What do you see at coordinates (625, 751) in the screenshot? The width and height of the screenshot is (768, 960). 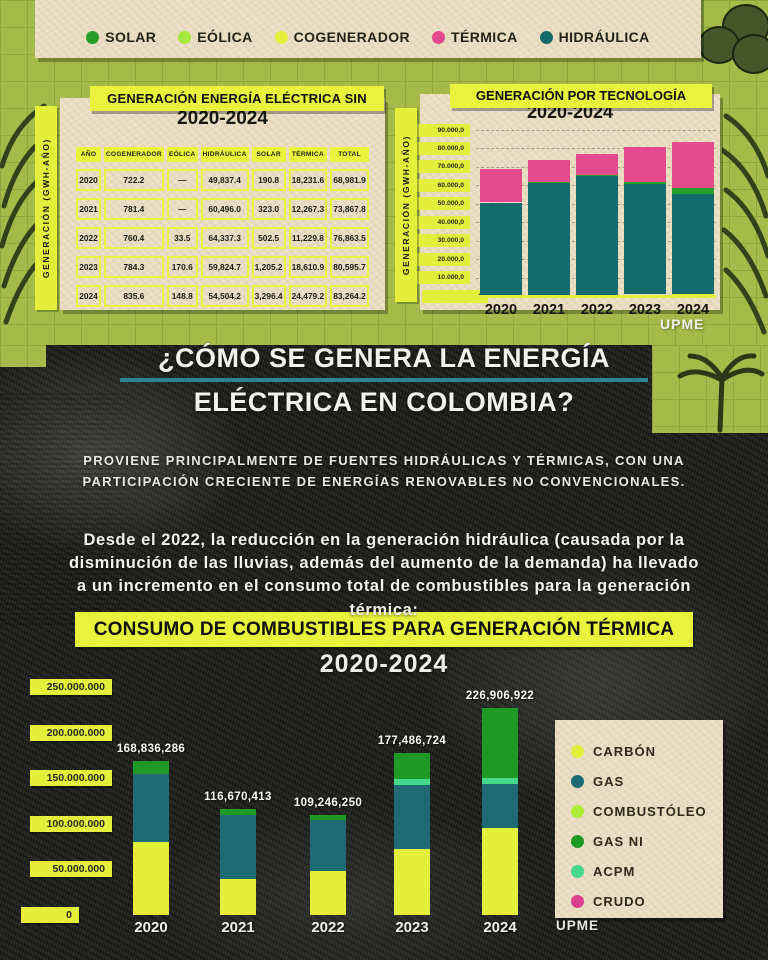 I see `fuel-legend-label: CARBÓN` at bounding box center [625, 751].